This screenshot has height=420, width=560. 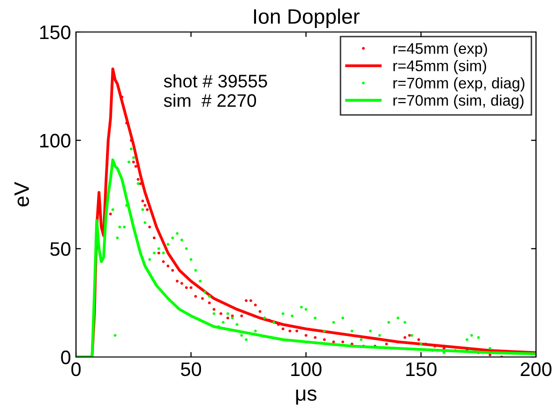 I want to click on x-tick-label: 150, so click(x=421, y=369).